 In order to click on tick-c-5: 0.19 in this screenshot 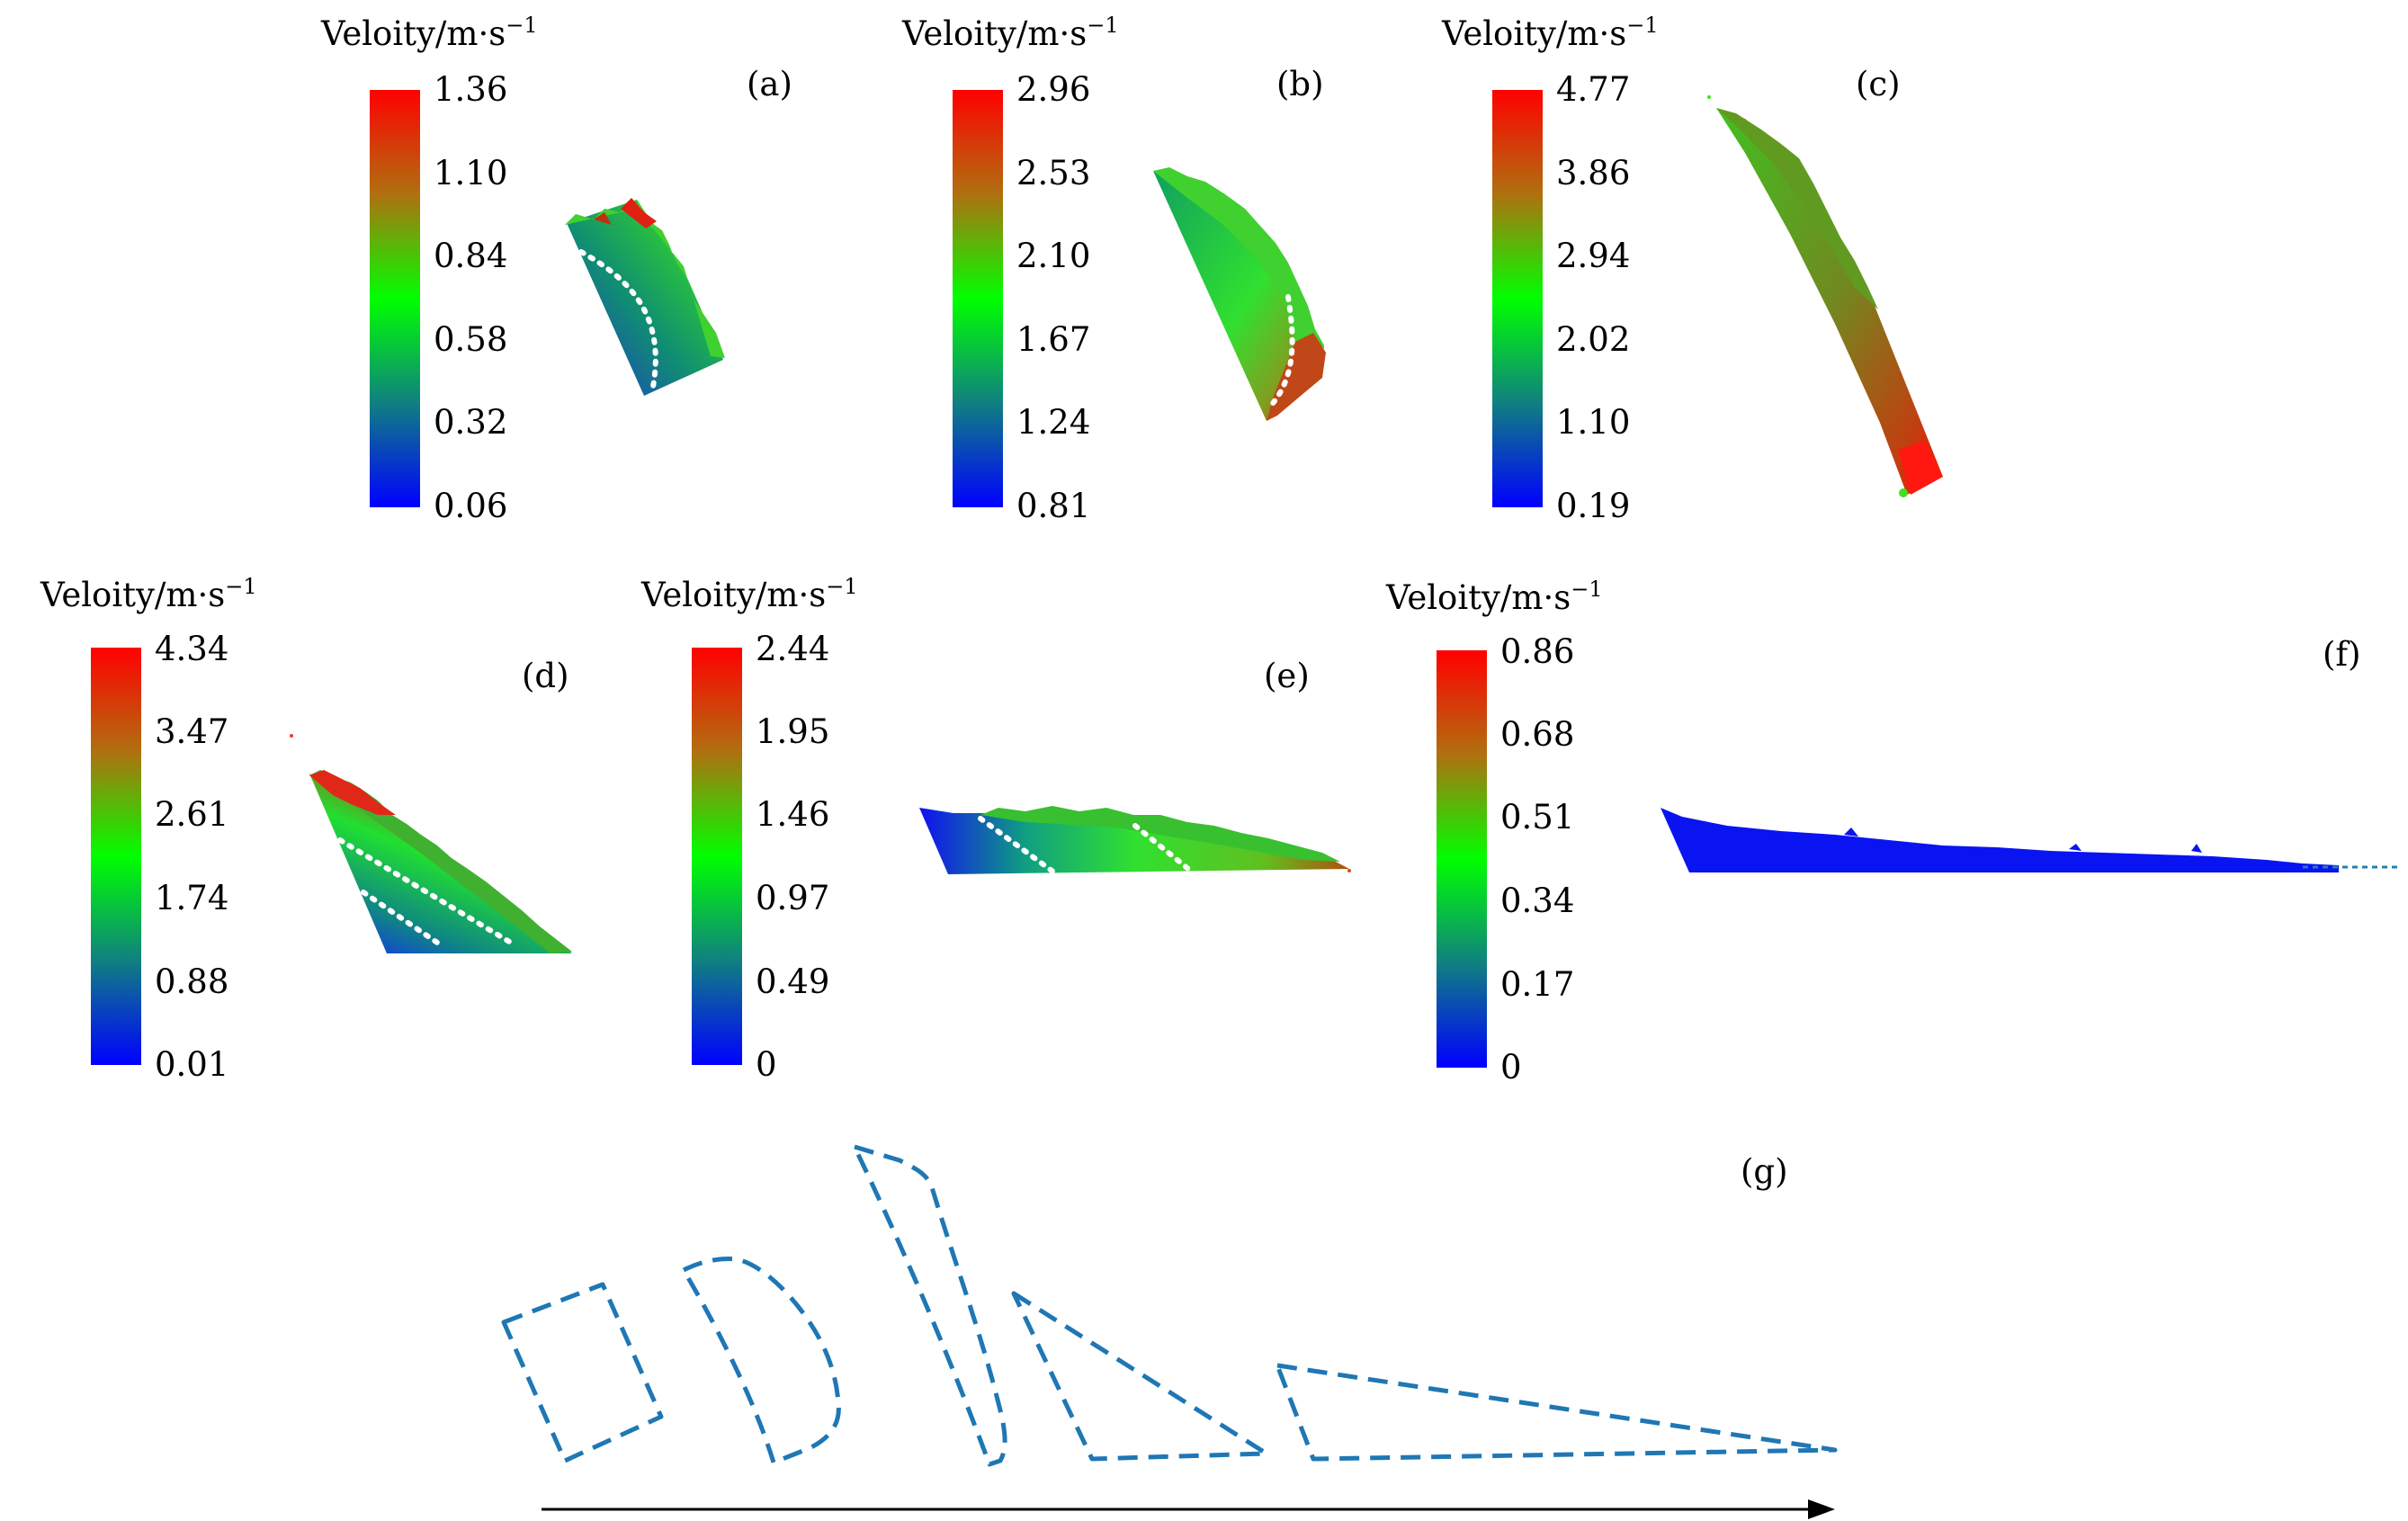, I will do `click(1593, 506)`.